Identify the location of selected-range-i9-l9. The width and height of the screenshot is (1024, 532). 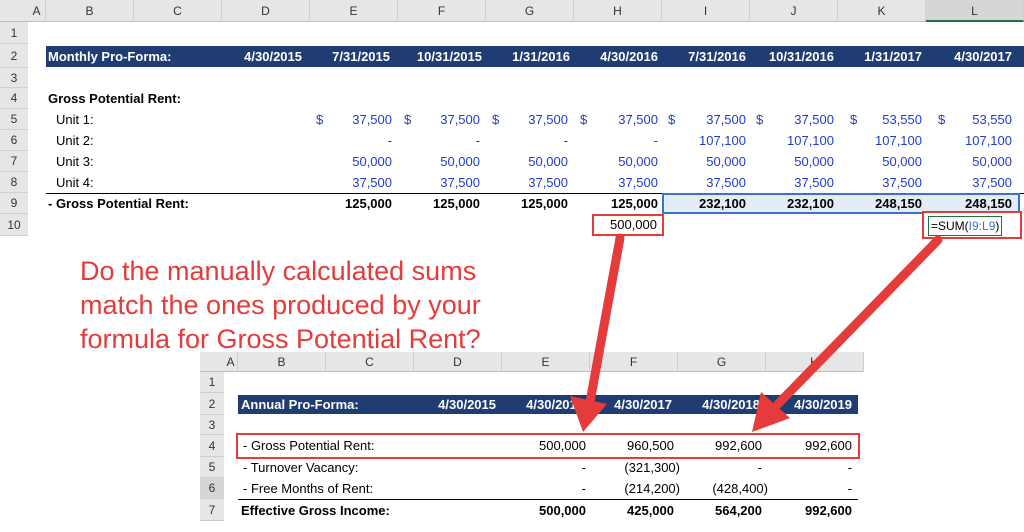
(841, 203).